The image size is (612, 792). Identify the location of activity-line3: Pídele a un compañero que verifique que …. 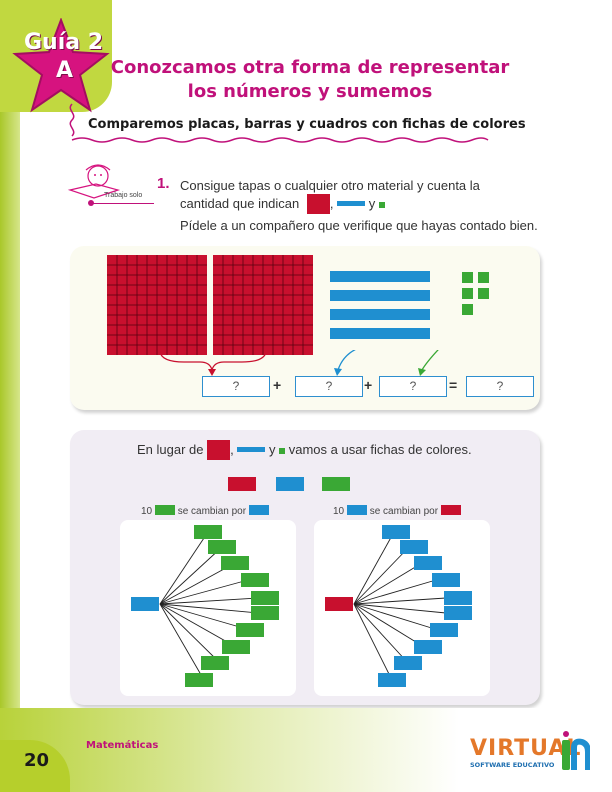
(359, 225).